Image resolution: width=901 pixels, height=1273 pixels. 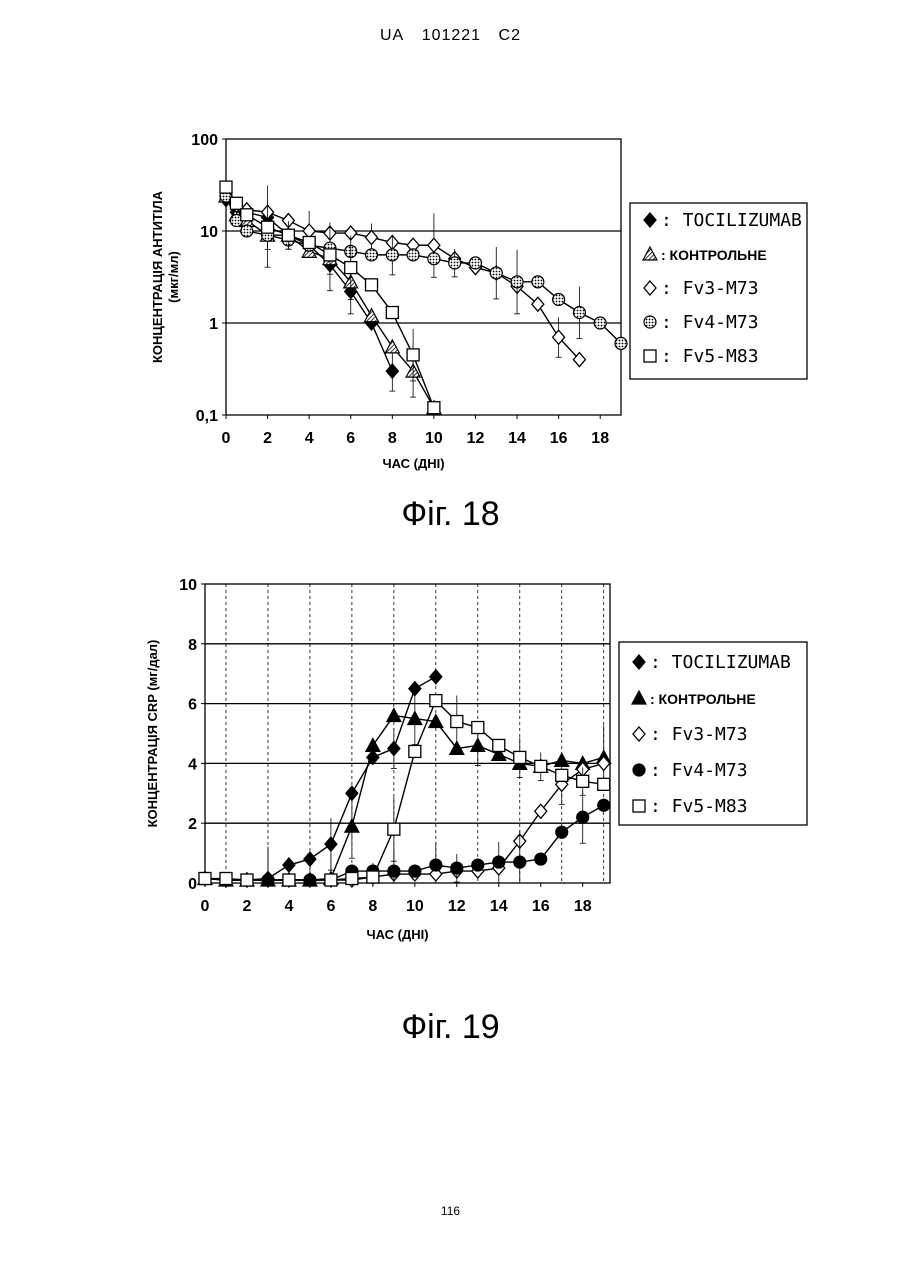 I want to click on legend-entry: : Fv4-M73, so click(x=690, y=770).